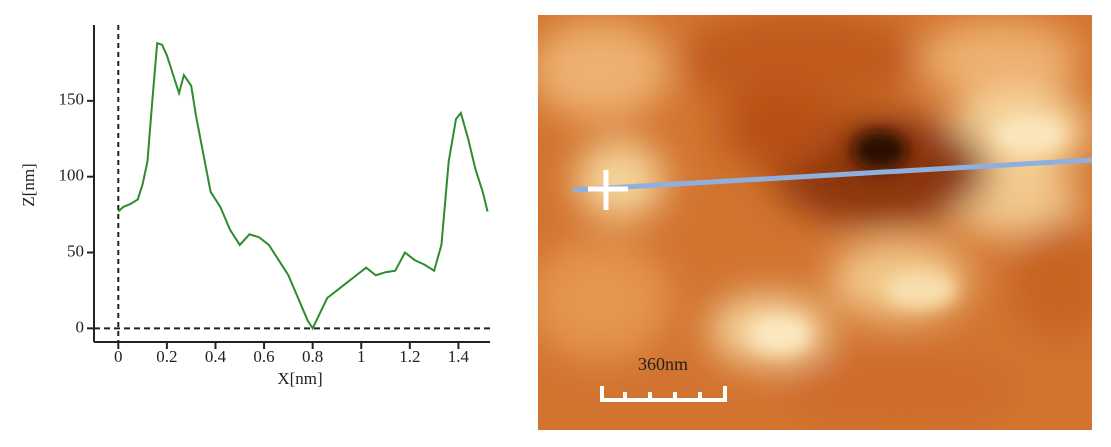 This screenshot has width=1111, height=447. What do you see at coordinates (459, 356) in the screenshot?
I see `x-tick-label: 1.4` at bounding box center [459, 356].